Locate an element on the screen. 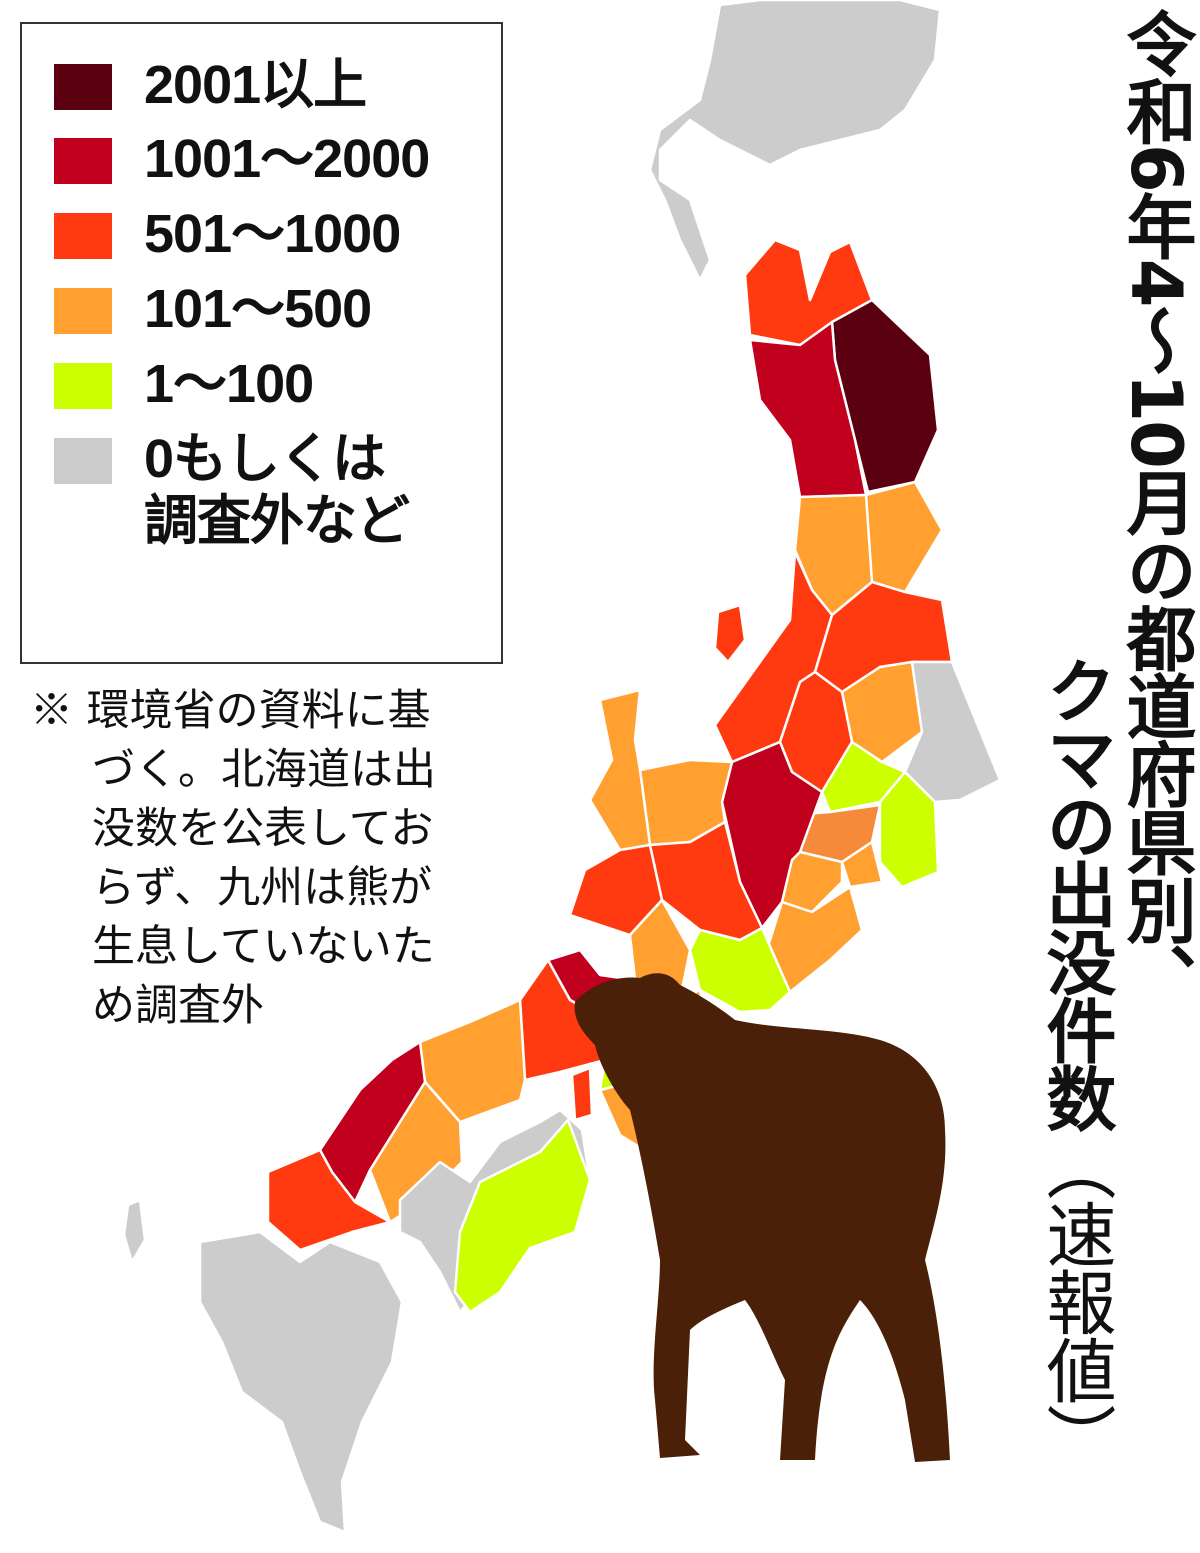 Image resolution: width=1200 pixels, height=1553 pixels. prefecture-aichi is located at coordinates (740, 970).